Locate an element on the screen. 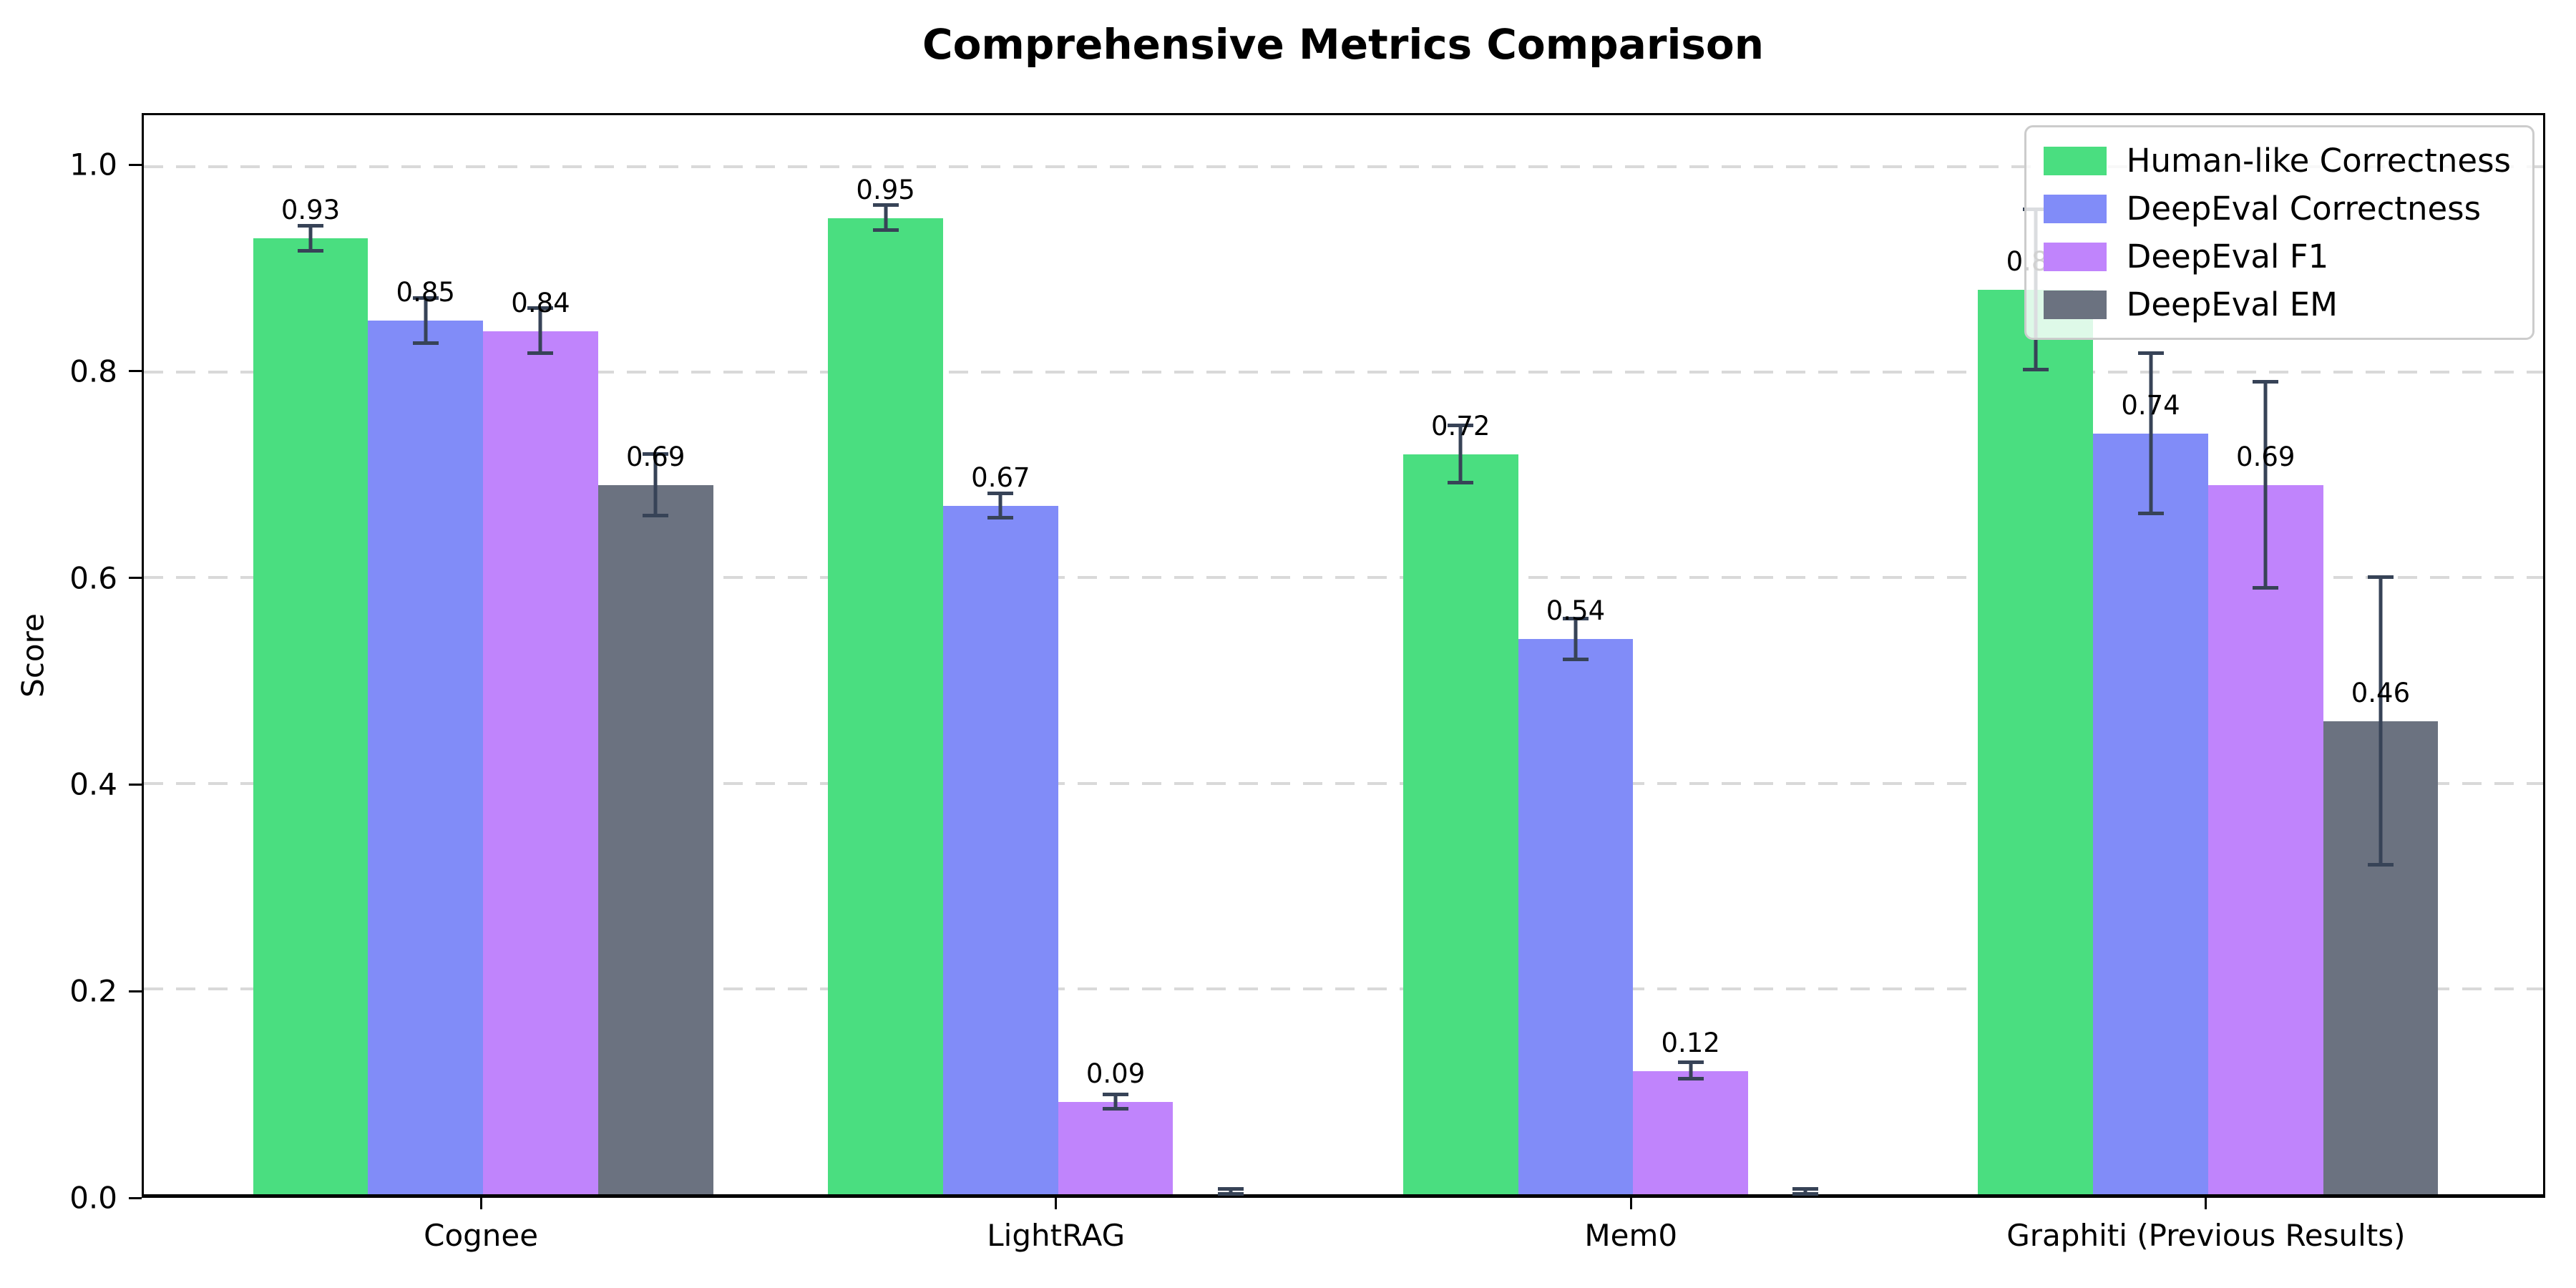 This screenshot has height=1288, width=2576. bar-value-label: 0.74 is located at coordinates (2150, 405).